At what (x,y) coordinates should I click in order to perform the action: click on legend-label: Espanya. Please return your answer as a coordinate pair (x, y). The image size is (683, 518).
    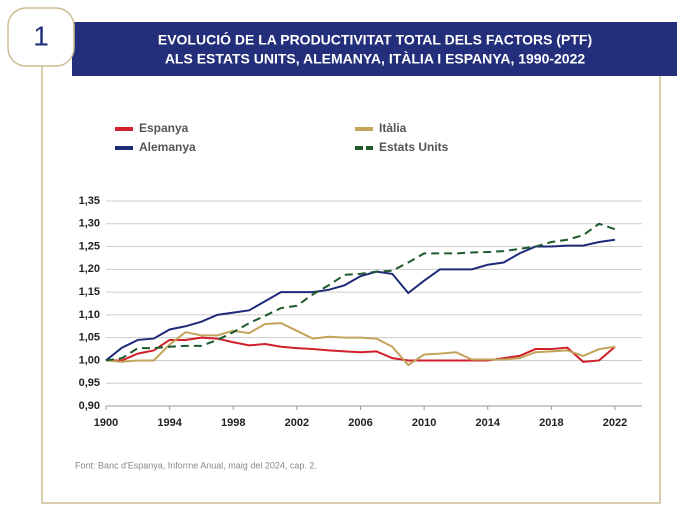
    Looking at the image, I should click on (164, 128).